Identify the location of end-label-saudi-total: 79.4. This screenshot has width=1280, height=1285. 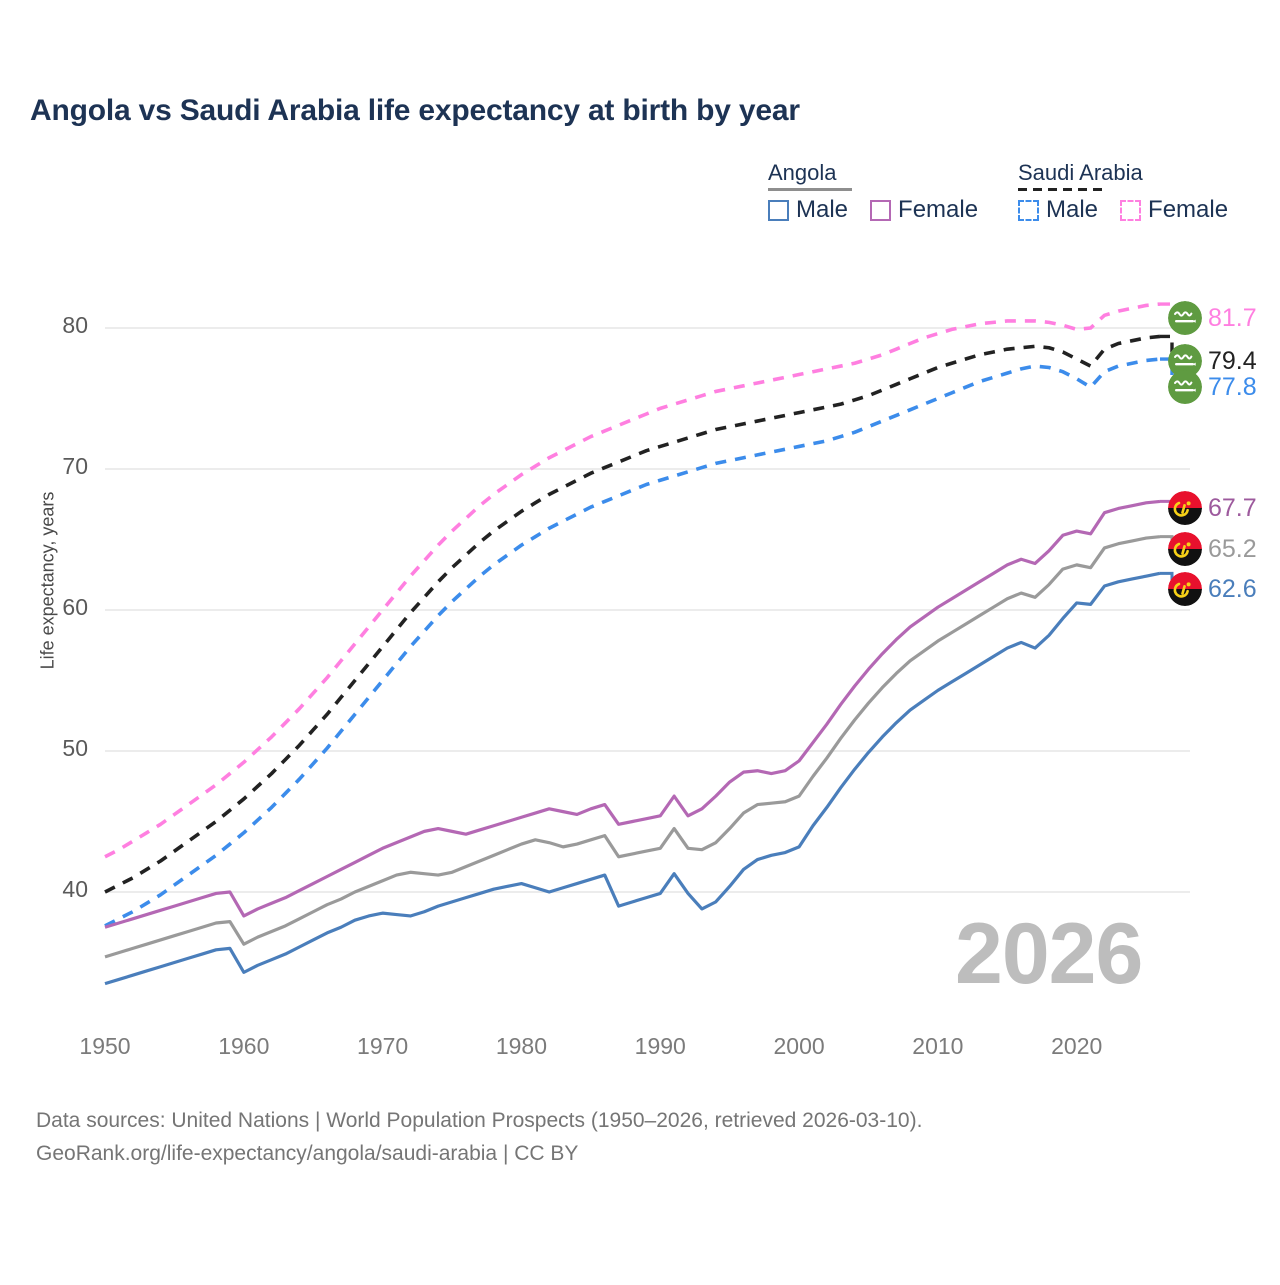
(1212, 361).